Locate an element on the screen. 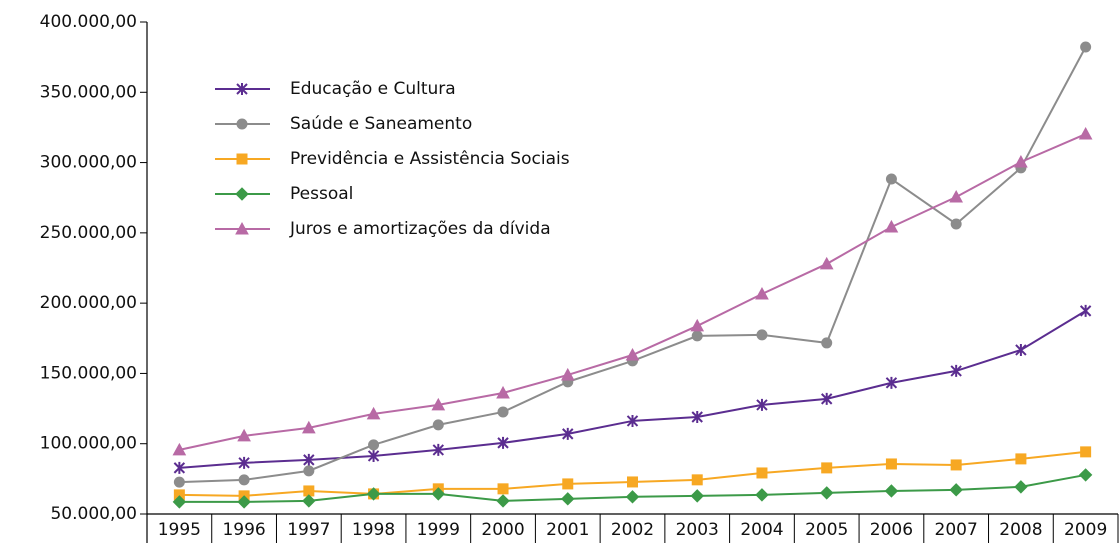 Image resolution: width=1119 pixels, height=547 pixels. x-tick-label: 2007 is located at coordinates (956, 530).